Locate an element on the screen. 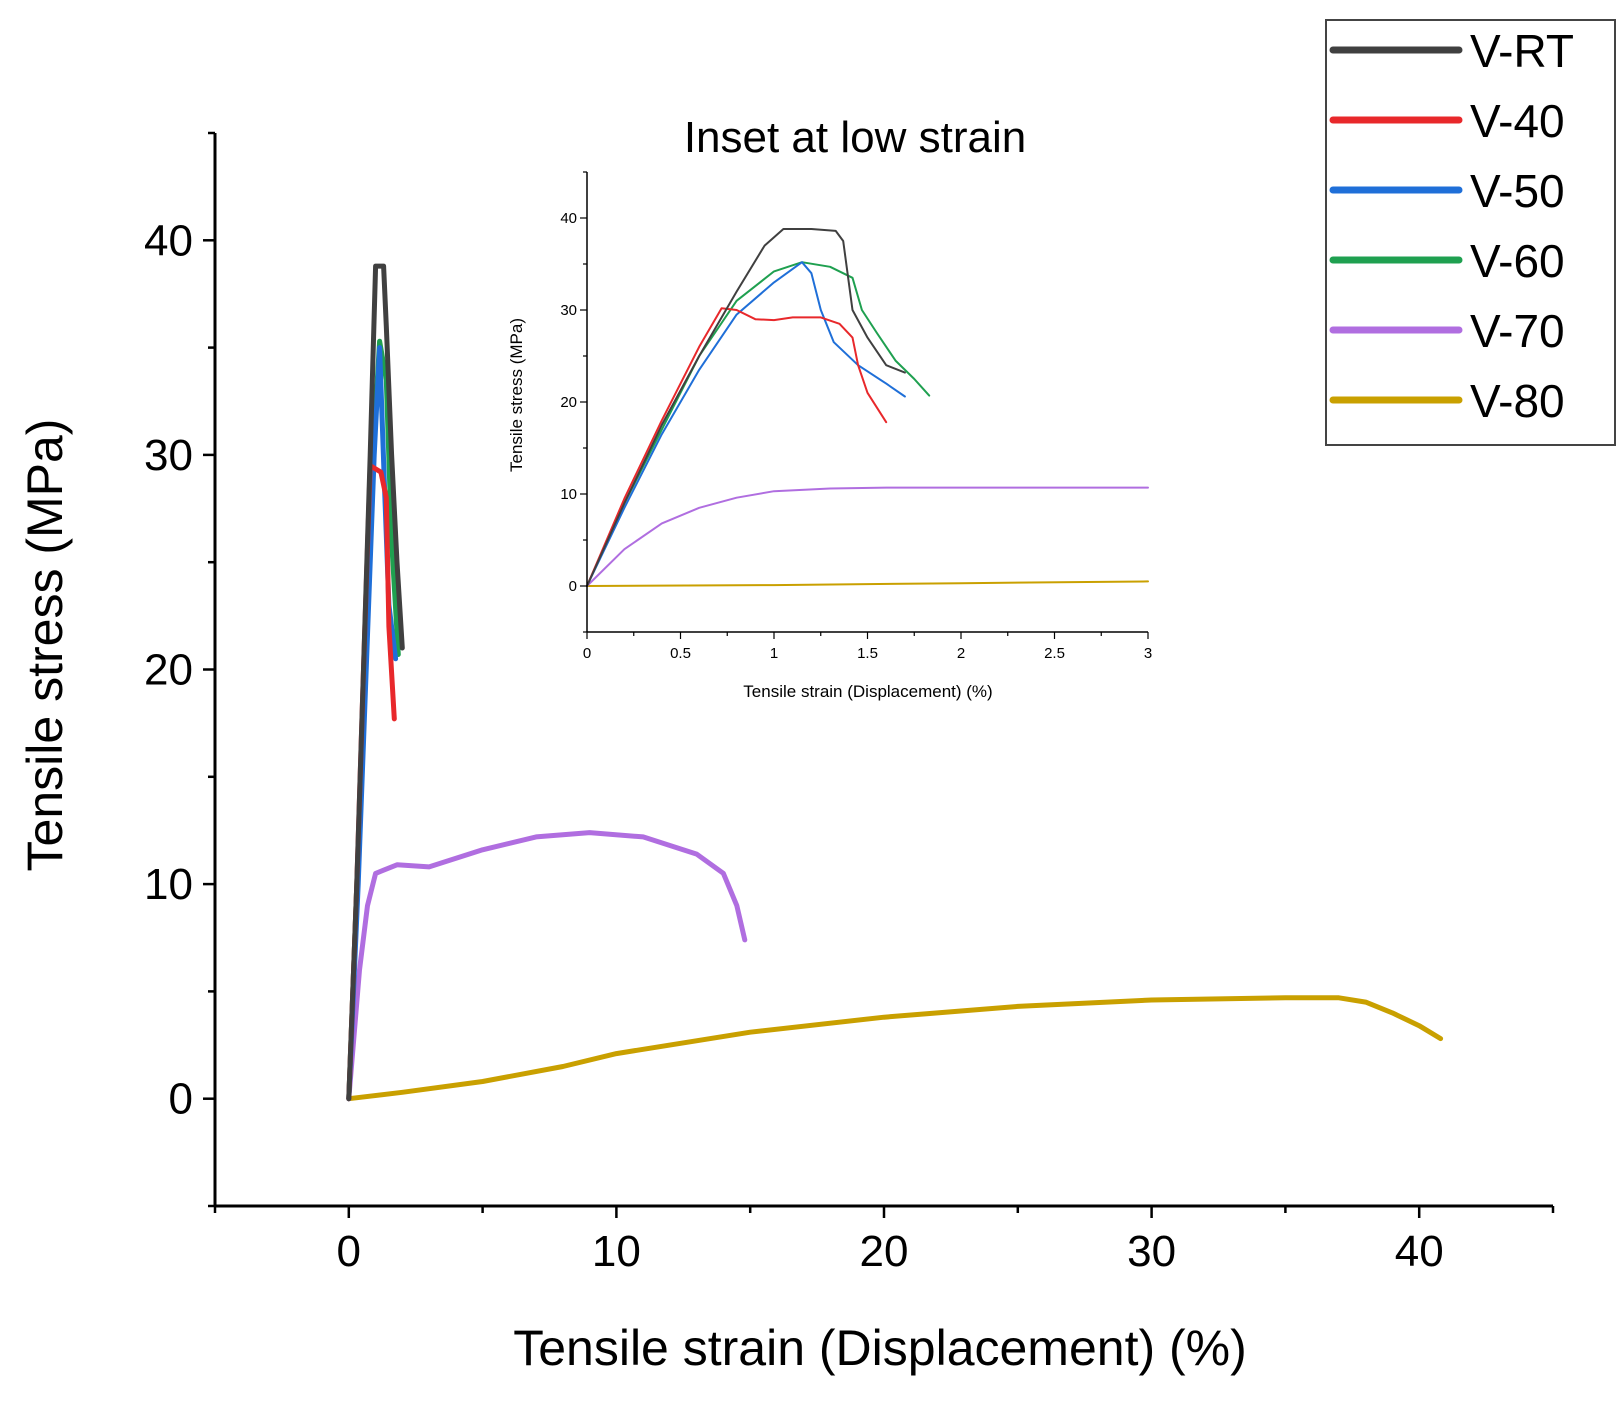 Image resolution: width=1623 pixels, height=1405 pixels. main-x-tick-label: 40 is located at coordinates (1419, 1251).